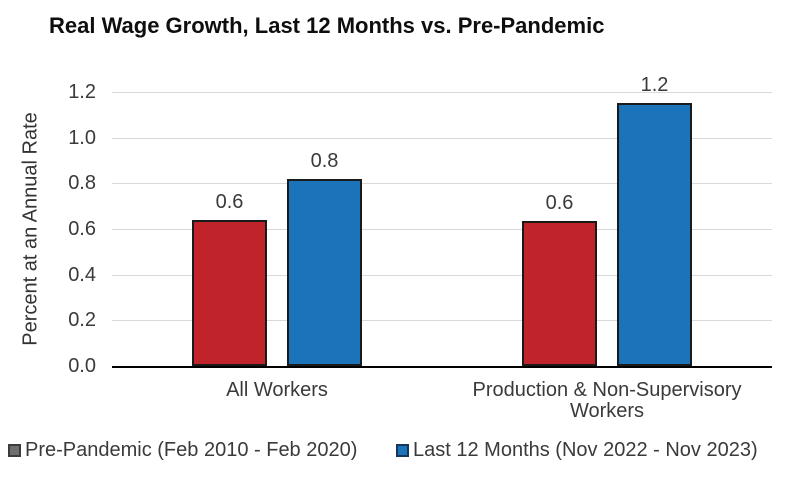 The height and width of the screenshot is (478, 795). I want to click on y-tick-label: 0.4, so click(82, 274).